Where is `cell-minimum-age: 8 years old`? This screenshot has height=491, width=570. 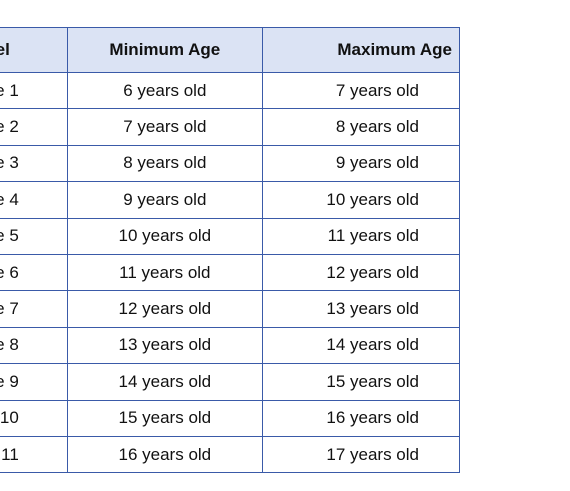
cell-minimum-age: 8 years old is located at coordinates (164, 163).